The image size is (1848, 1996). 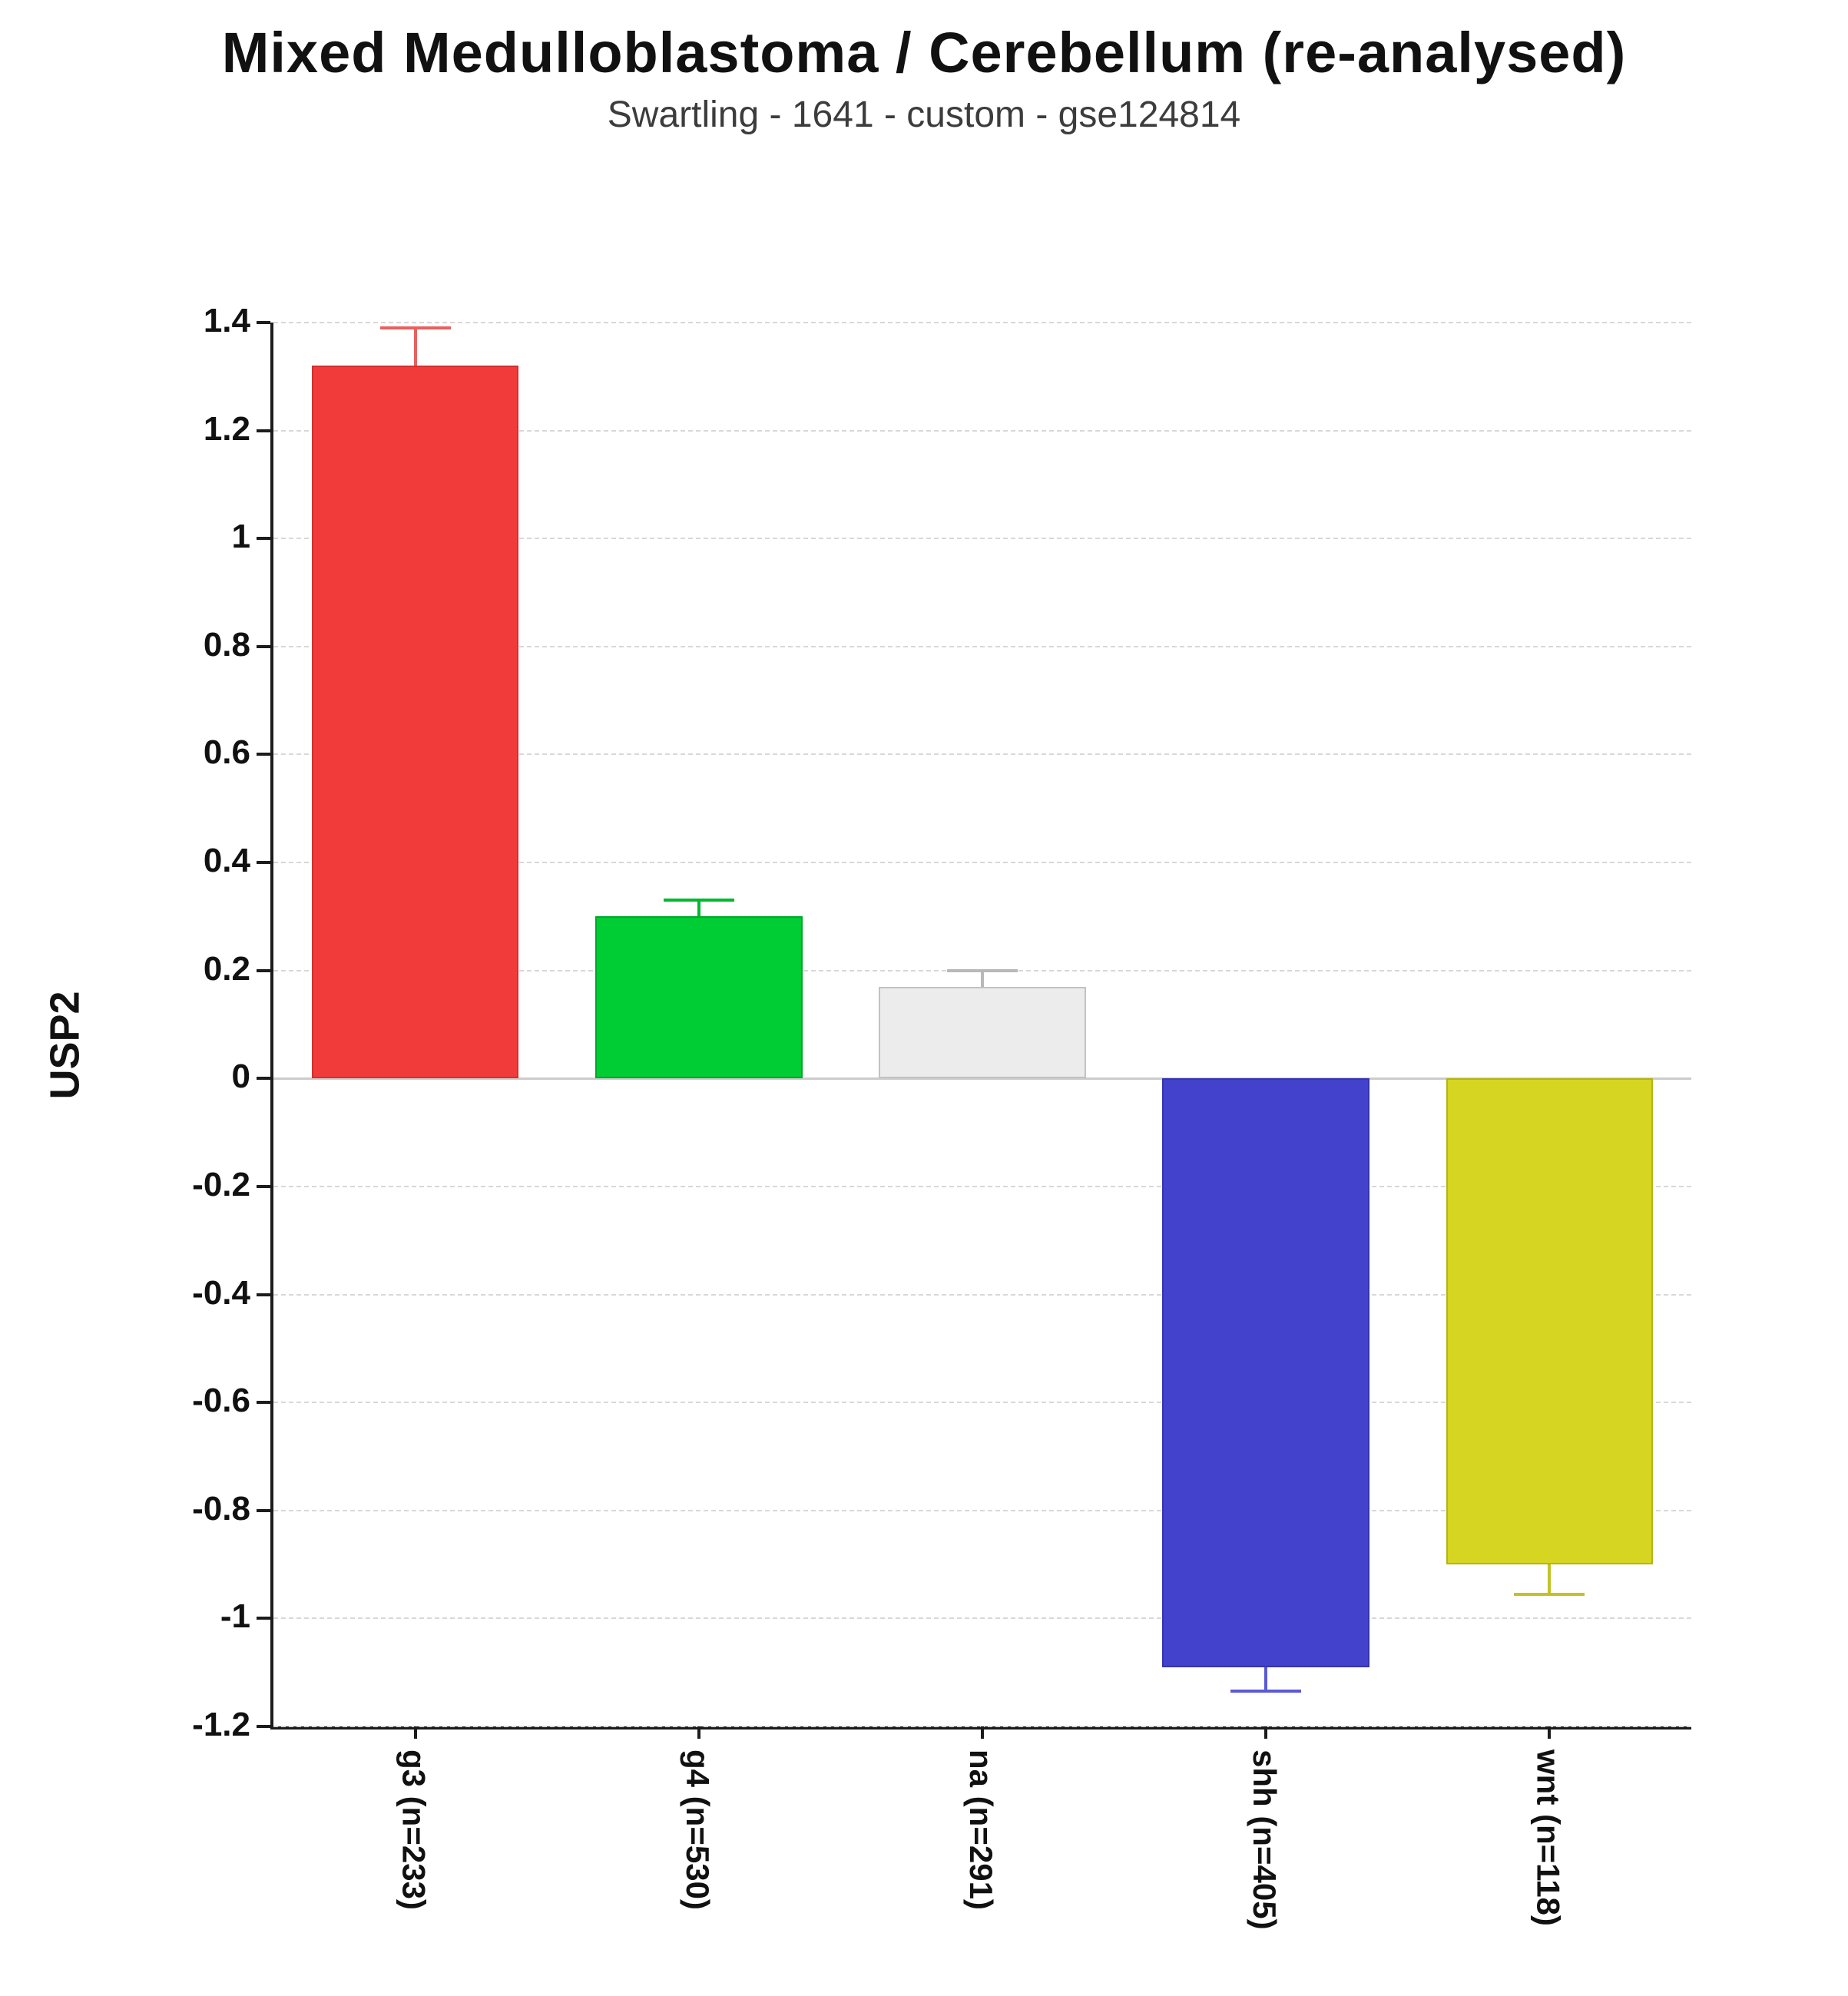 What do you see at coordinates (64, 1045) in the screenshot?
I see `y-axis-label: USP2` at bounding box center [64, 1045].